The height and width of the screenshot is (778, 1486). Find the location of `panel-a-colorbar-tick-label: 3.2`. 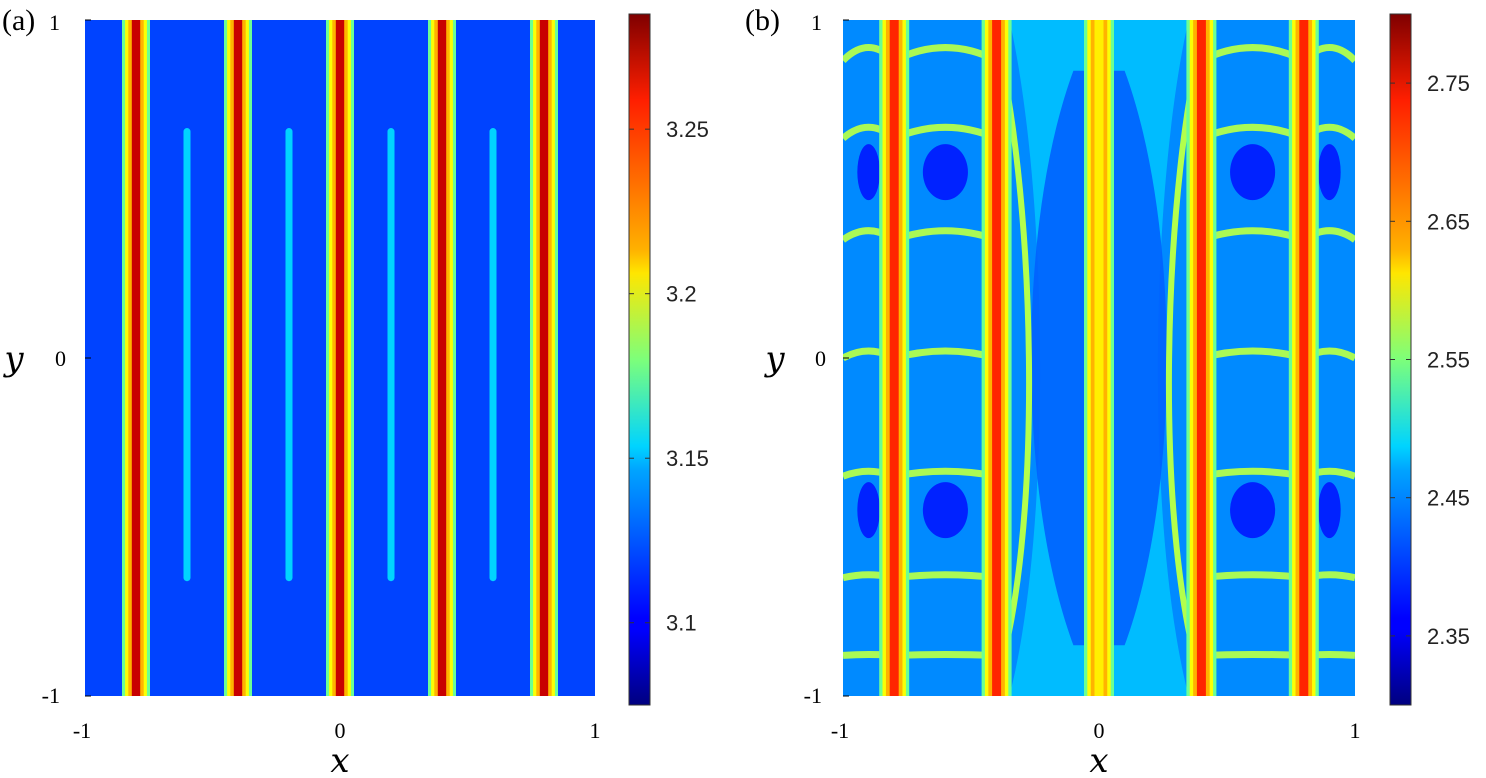

panel-a-colorbar-tick-label: 3.2 is located at coordinates (681, 294).